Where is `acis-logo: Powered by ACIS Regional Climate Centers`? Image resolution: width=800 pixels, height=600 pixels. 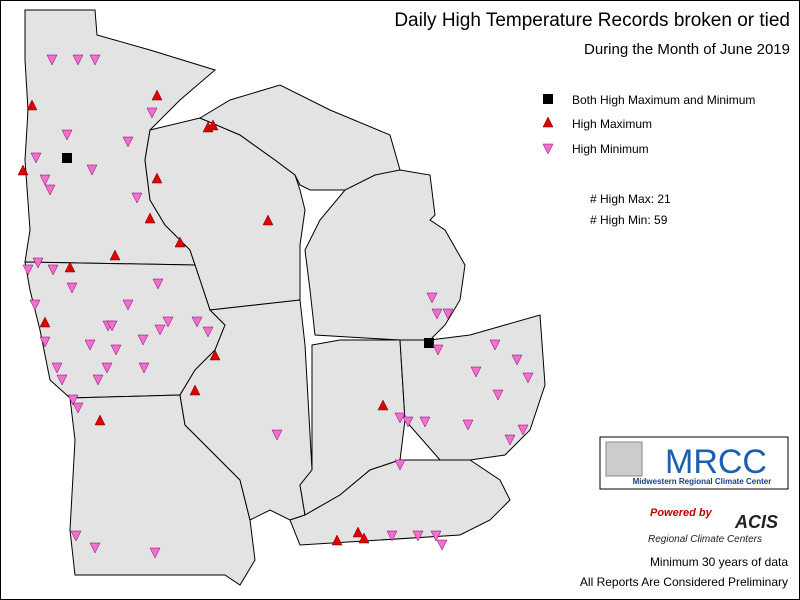
acis-logo: Powered by ACIS Regional Climate Centers is located at coordinates (713, 526).